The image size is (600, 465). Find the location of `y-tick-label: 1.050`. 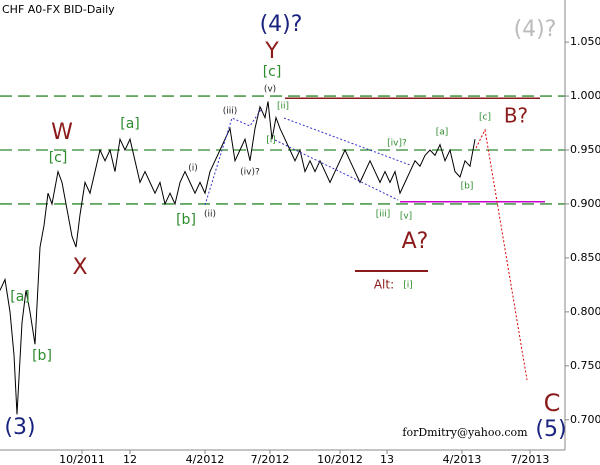

y-tick-label: 1.050 is located at coordinates (585, 41).